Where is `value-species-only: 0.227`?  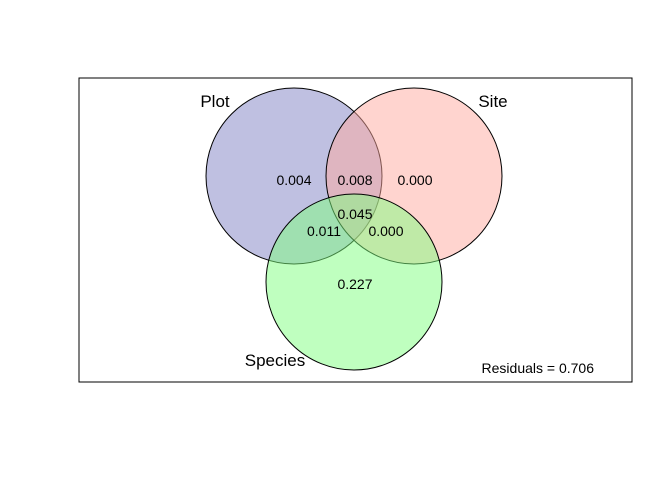 value-species-only: 0.227 is located at coordinates (354, 284).